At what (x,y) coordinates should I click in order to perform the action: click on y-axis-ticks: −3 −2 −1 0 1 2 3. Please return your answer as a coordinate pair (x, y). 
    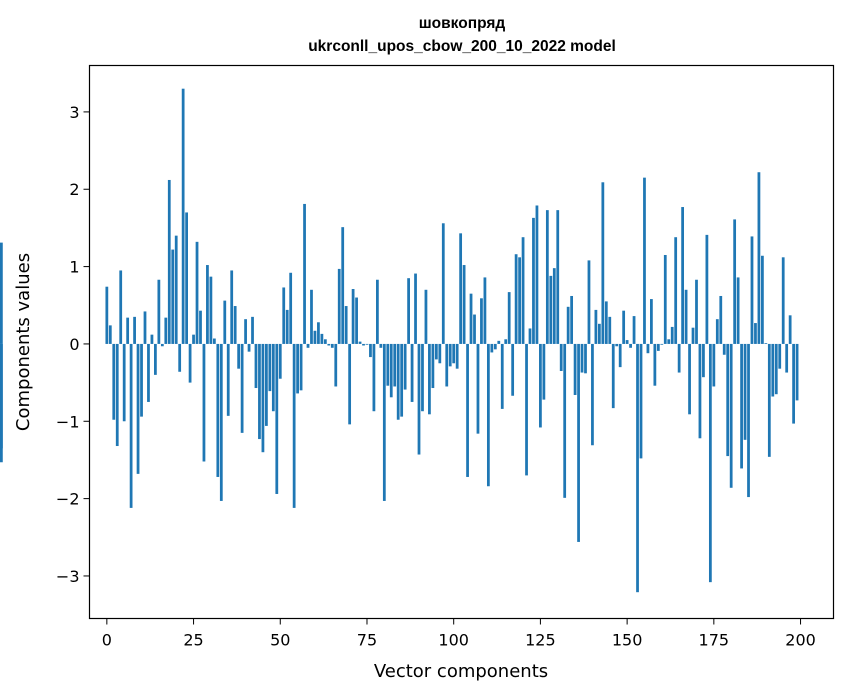
    Looking at the image, I should click on (73, 344).